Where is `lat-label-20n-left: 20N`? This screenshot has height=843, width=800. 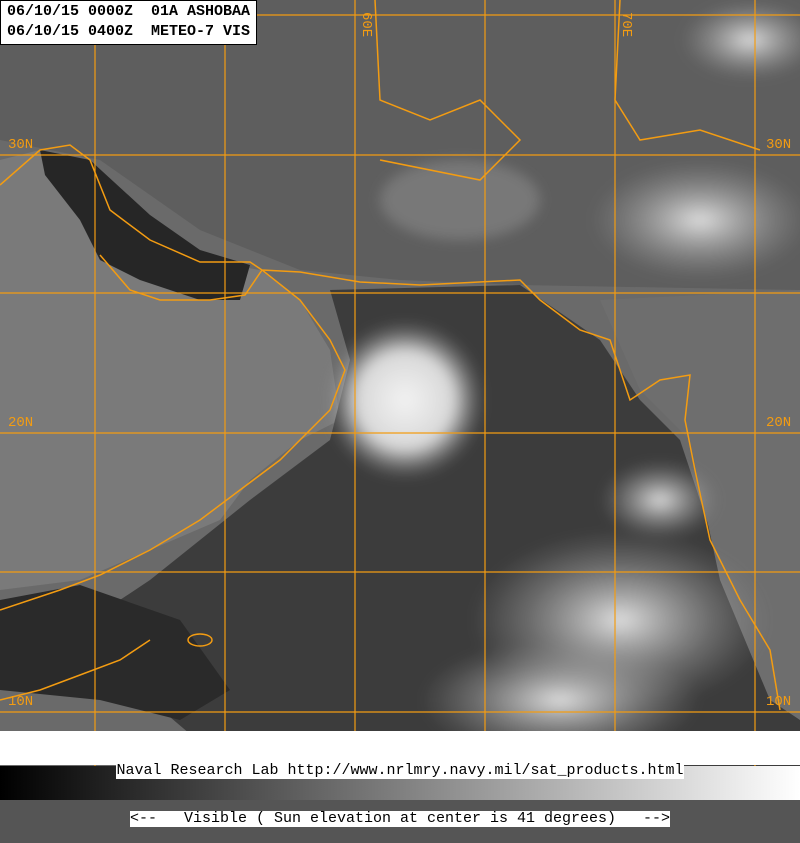
lat-label-20n-left: 20N is located at coordinates (21, 423).